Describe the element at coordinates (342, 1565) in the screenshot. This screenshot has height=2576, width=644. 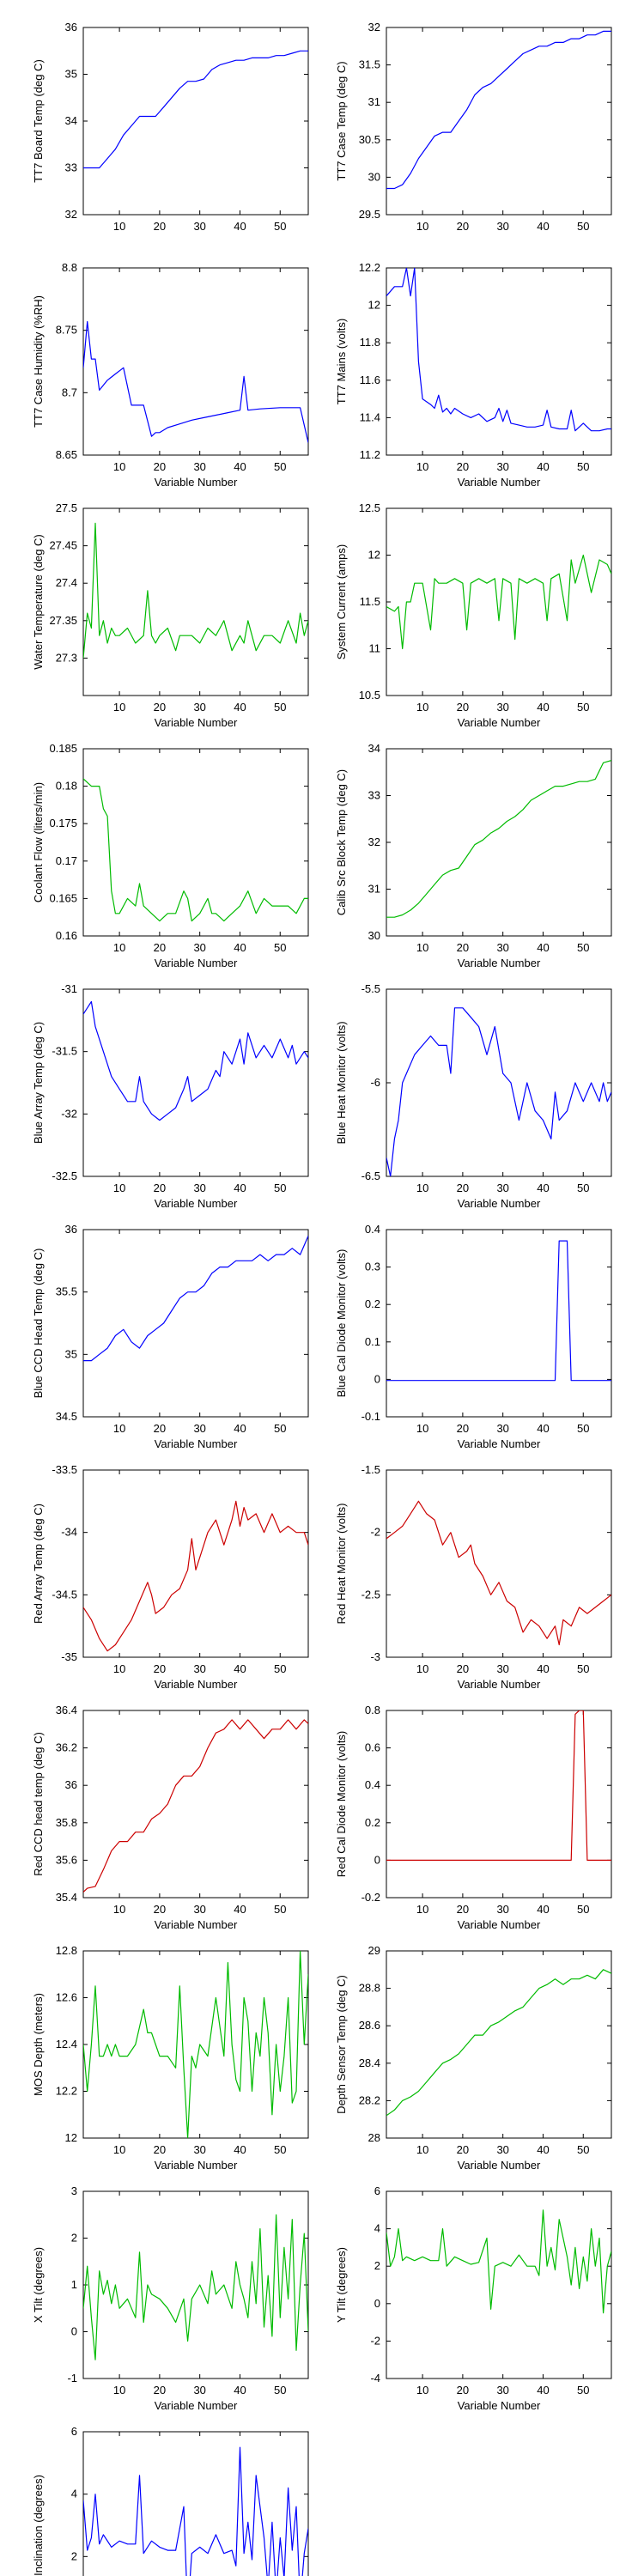
I see `y-axis-label: Red Heat Monitor (volts)` at that location.